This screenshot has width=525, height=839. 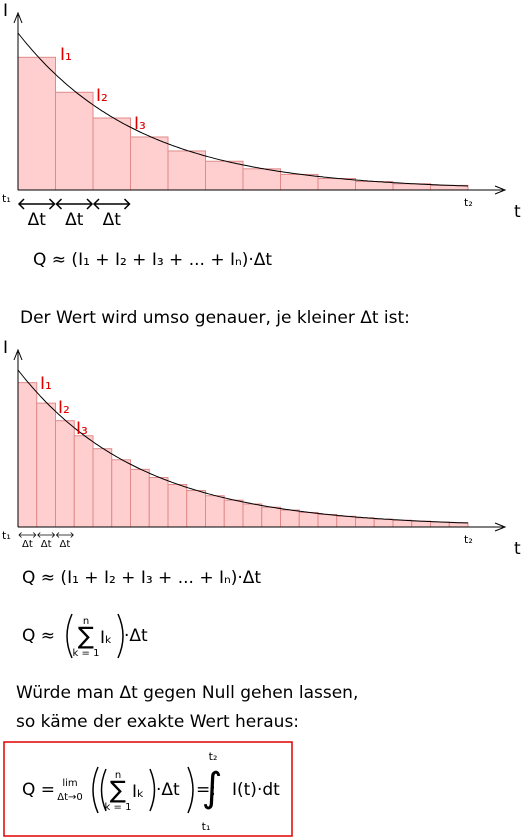 I want to click on formula-part: Q =, so click(x=38, y=790).